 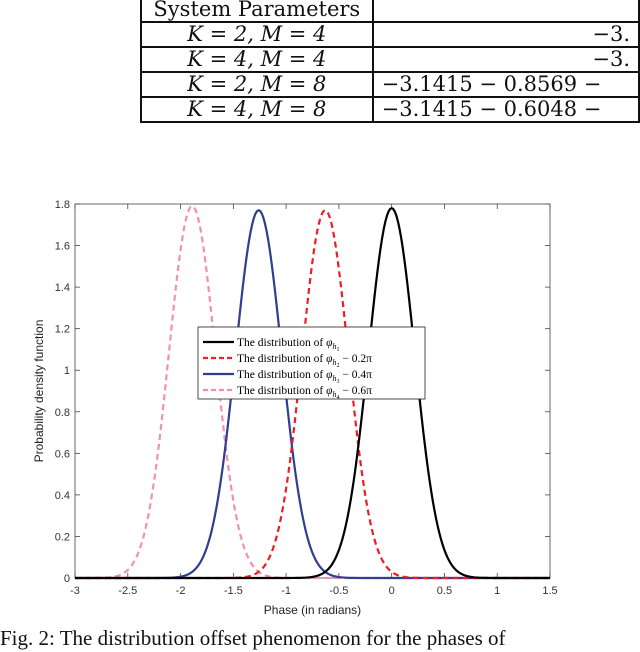 I want to click on x-tick-label: 0, so click(x=392, y=591).